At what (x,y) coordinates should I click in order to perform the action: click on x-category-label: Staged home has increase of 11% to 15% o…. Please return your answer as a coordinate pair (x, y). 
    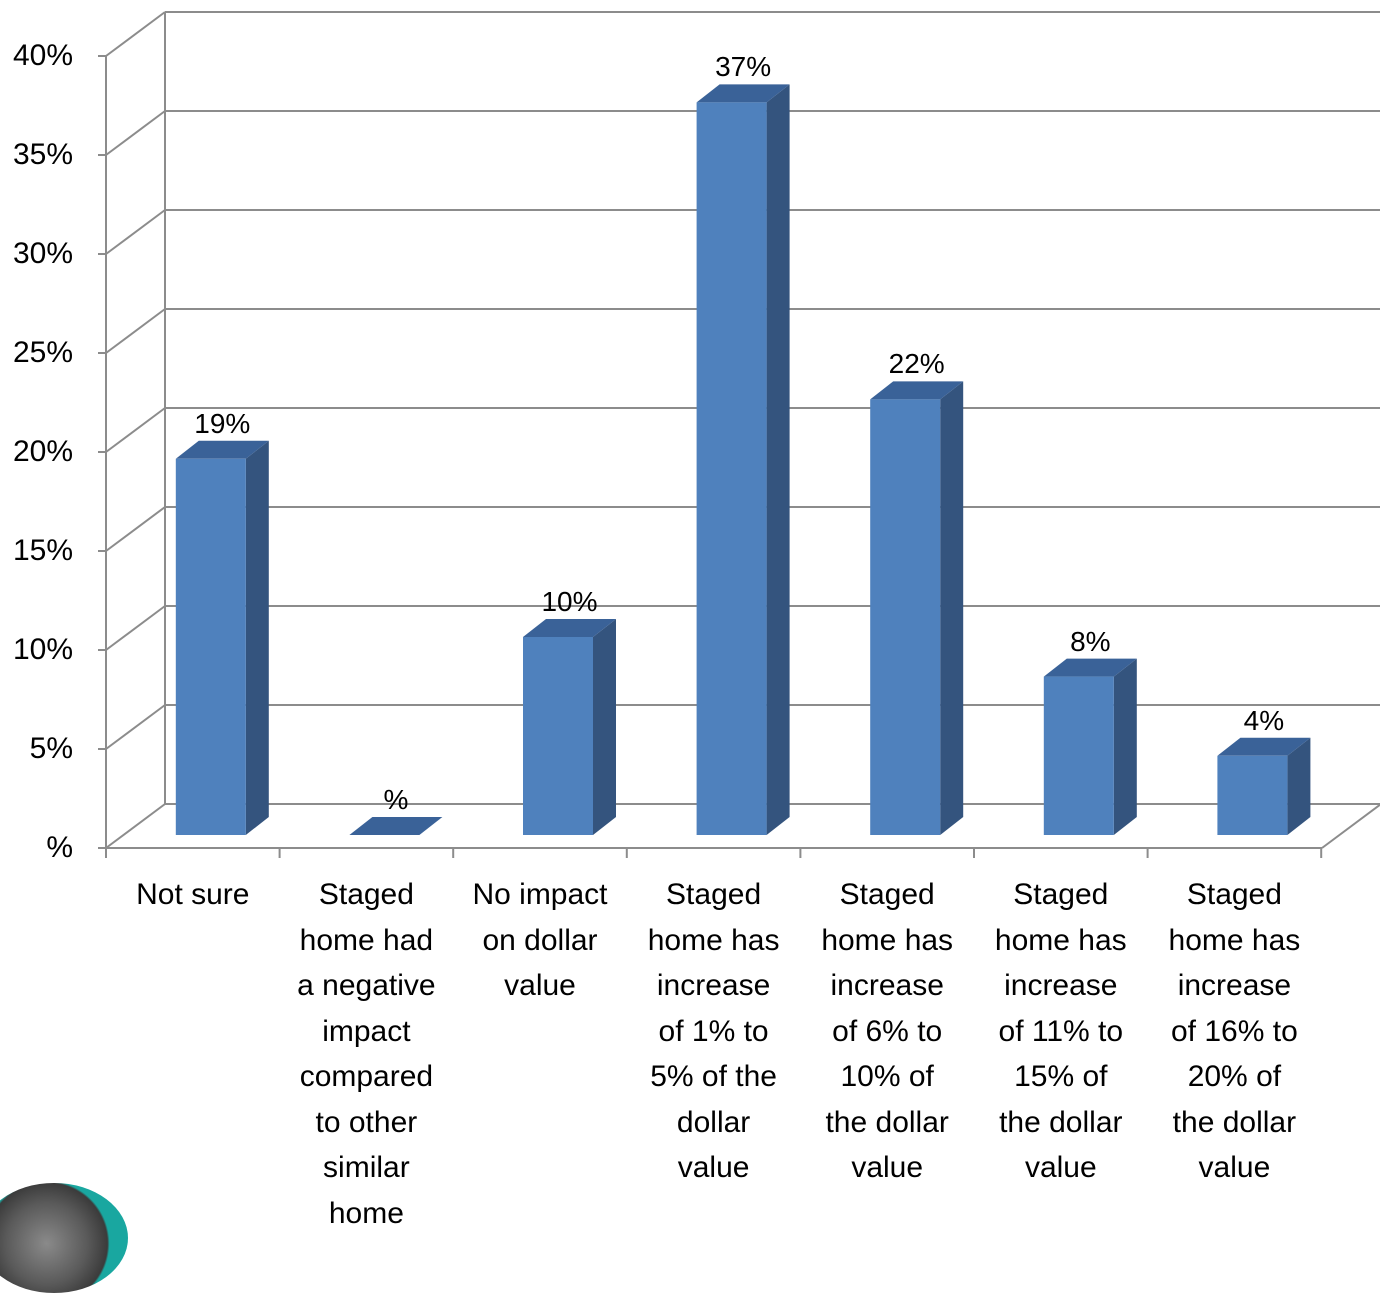
    Looking at the image, I should click on (1060, 1031).